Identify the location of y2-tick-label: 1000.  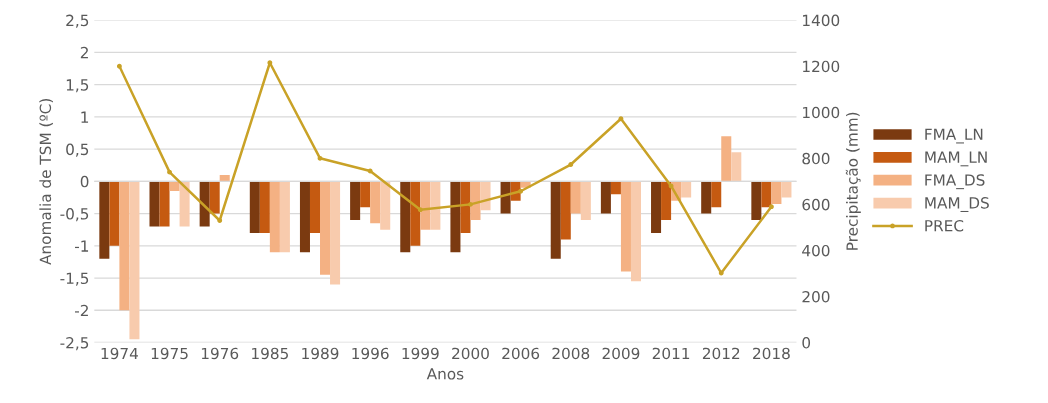
(821, 112).